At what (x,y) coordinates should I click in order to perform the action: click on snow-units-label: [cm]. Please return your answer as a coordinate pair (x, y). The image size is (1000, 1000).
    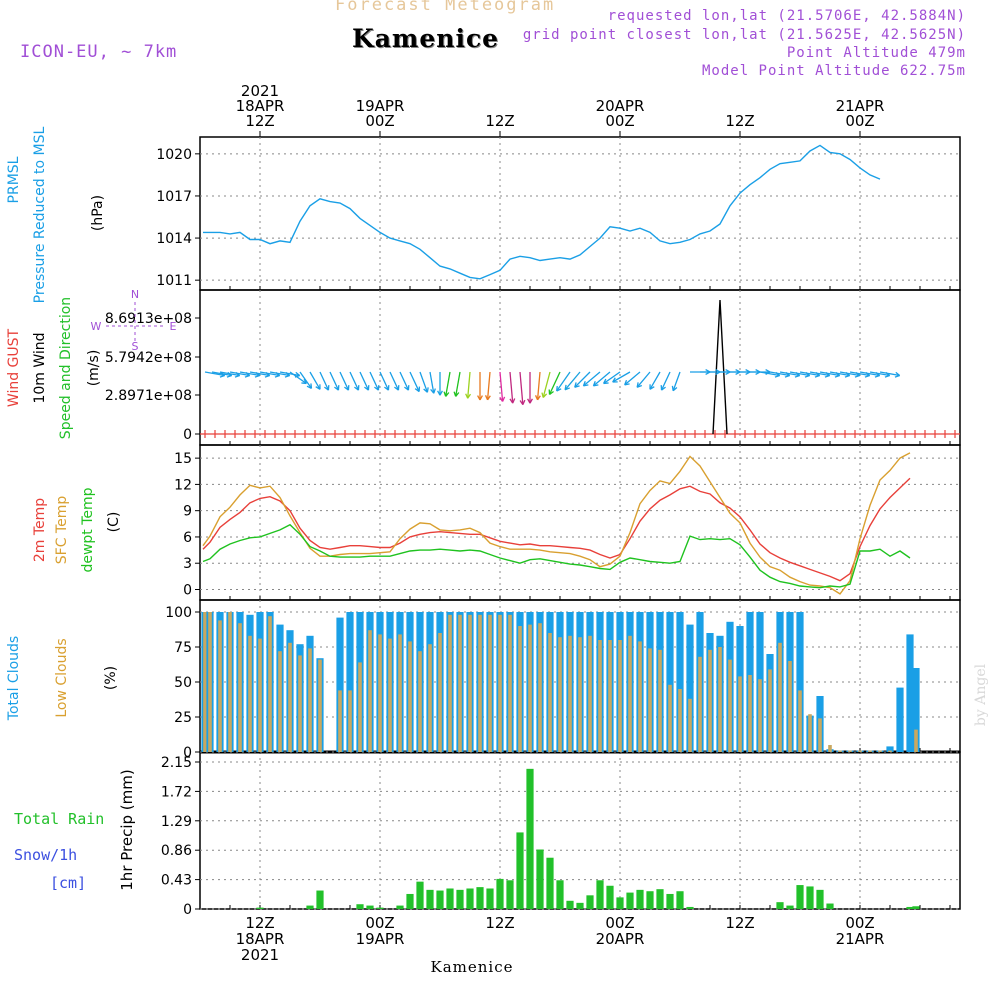
    Looking at the image, I should click on (68, 883).